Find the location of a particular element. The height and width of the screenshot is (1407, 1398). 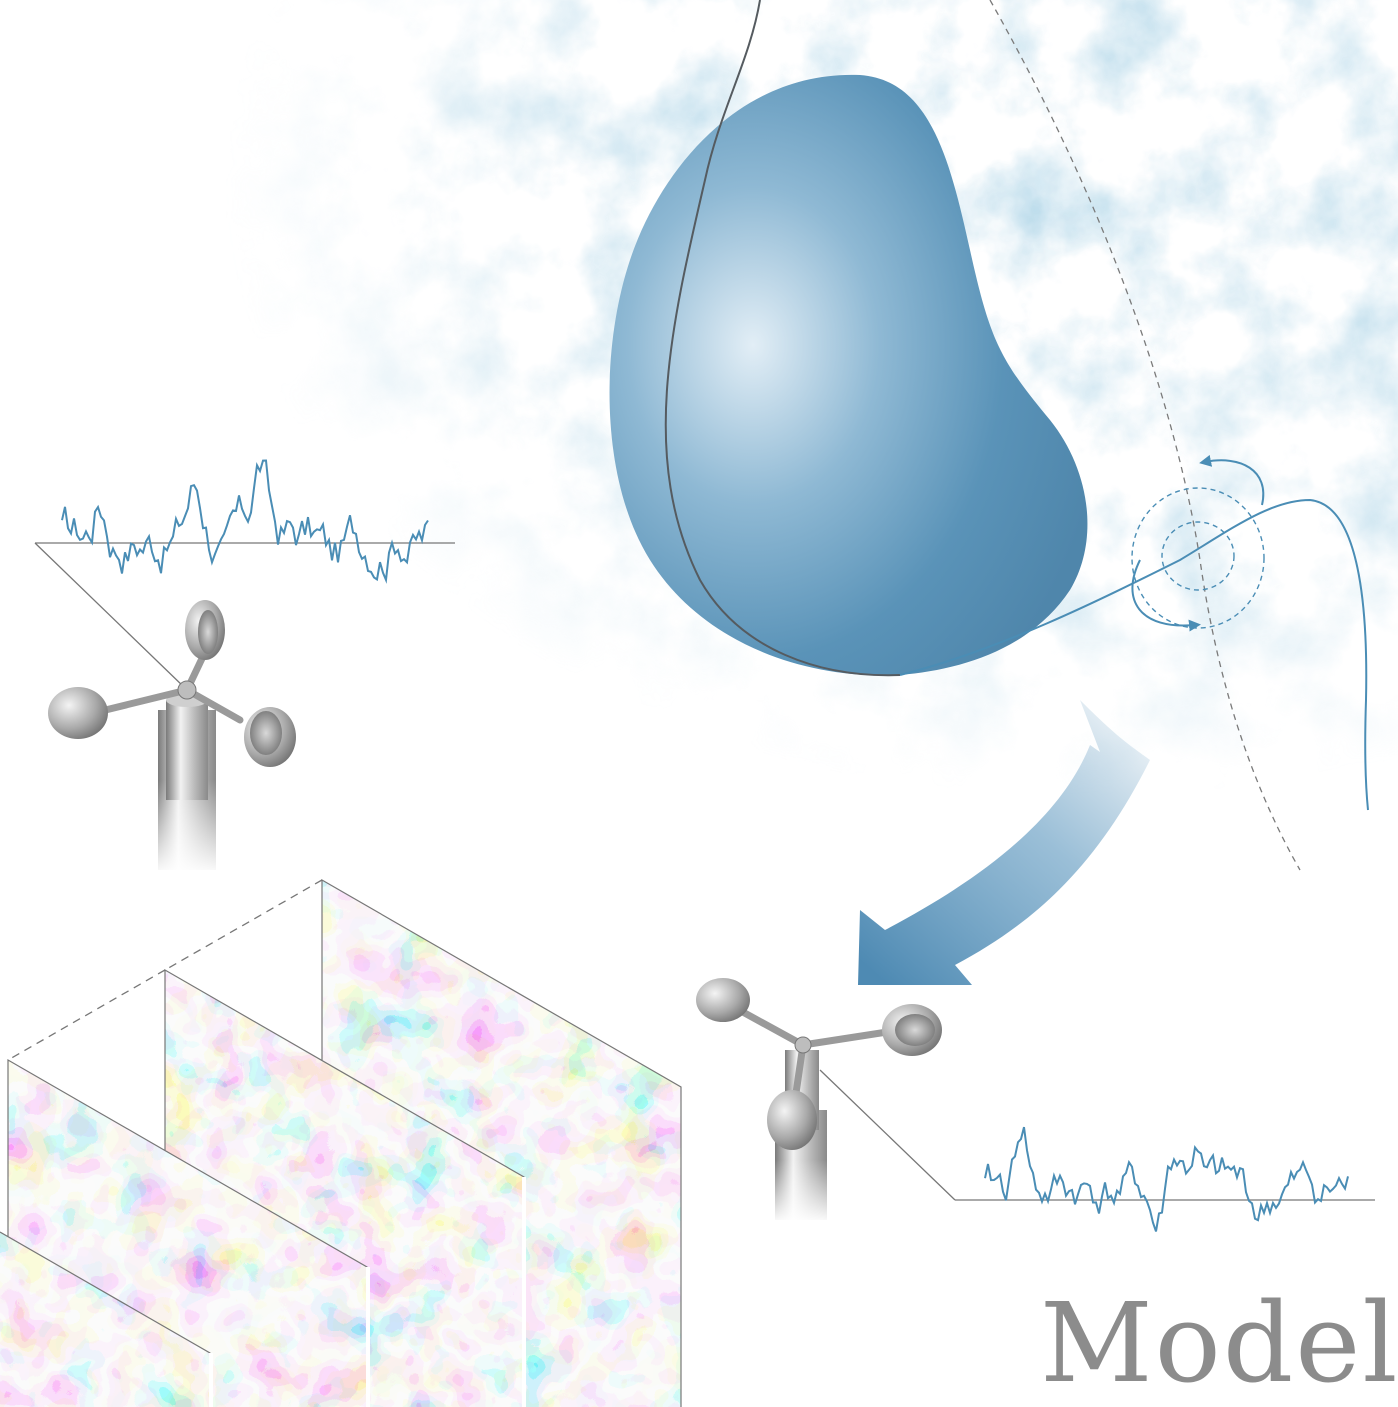

trajectory-line is located at coordinates (1134, 654).